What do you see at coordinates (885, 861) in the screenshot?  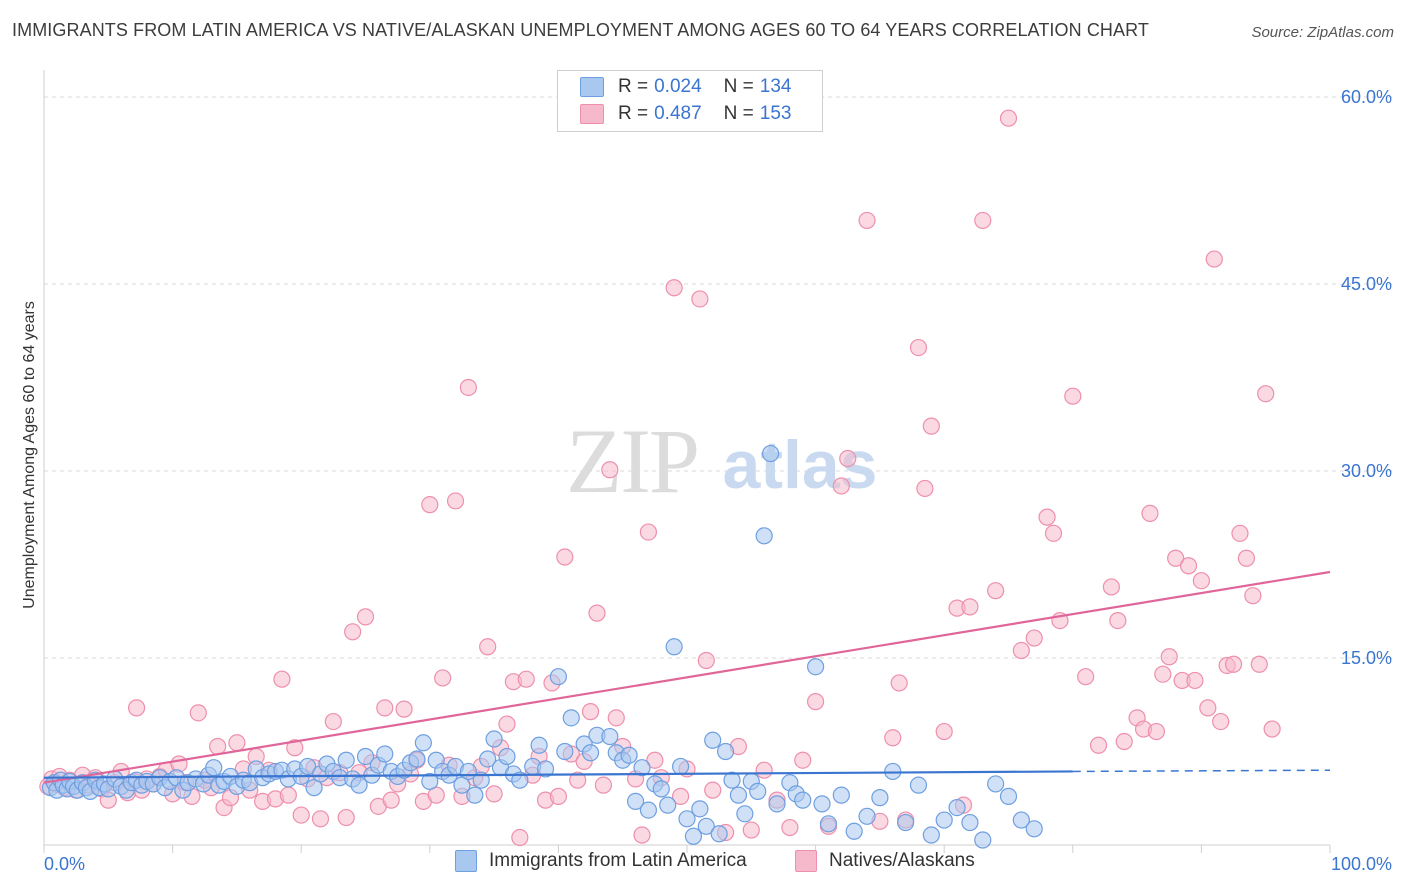 I see `series-legend-natives: Natives/Alaskans` at bounding box center [885, 861].